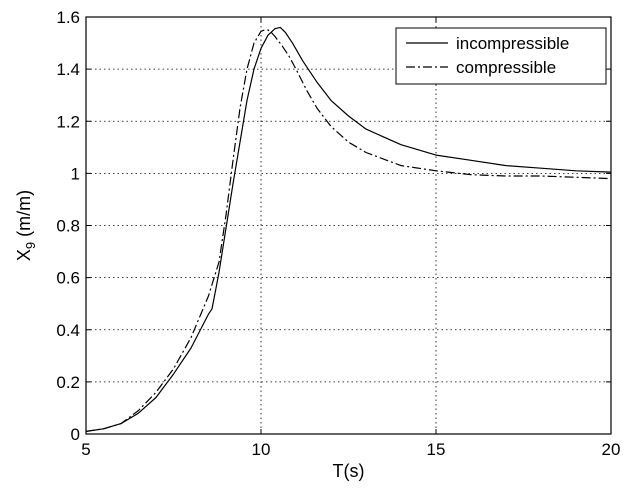 The image size is (625, 489). What do you see at coordinates (261, 449) in the screenshot?
I see `x-tick-label: 10` at bounding box center [261, 449].